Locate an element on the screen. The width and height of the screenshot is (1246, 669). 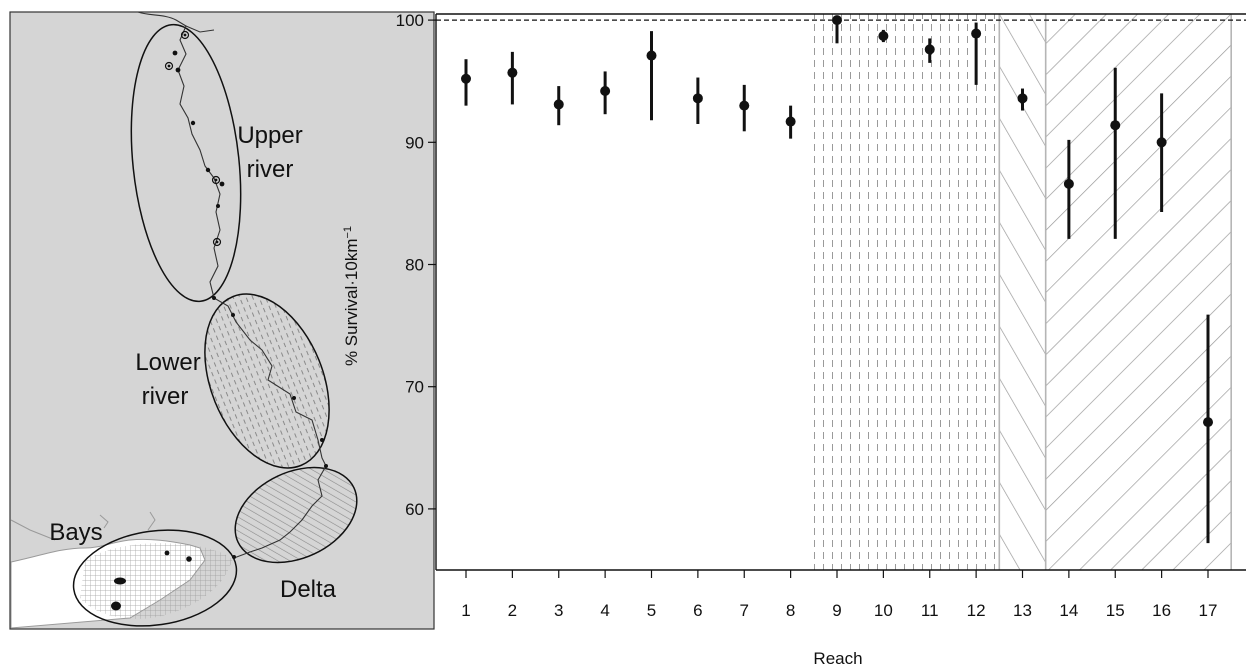
x-tick-label: 10 is located at coordinates (883, 610).